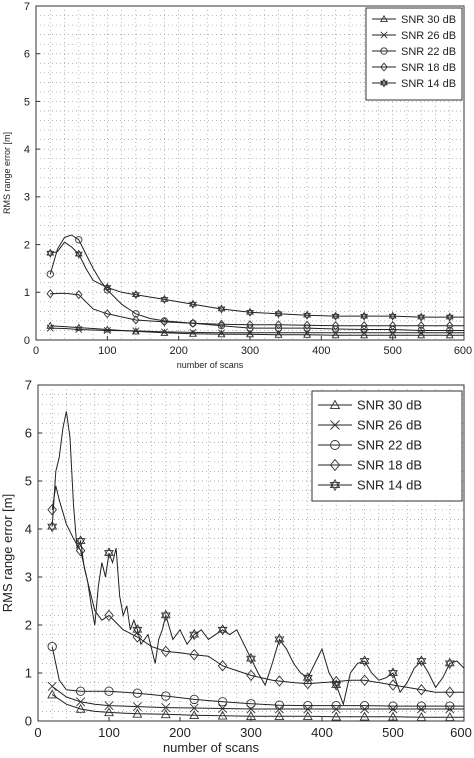 The height and width of the screenshot is (758, 474). I want to click on x-tick-label: 500, so click(393, 732).